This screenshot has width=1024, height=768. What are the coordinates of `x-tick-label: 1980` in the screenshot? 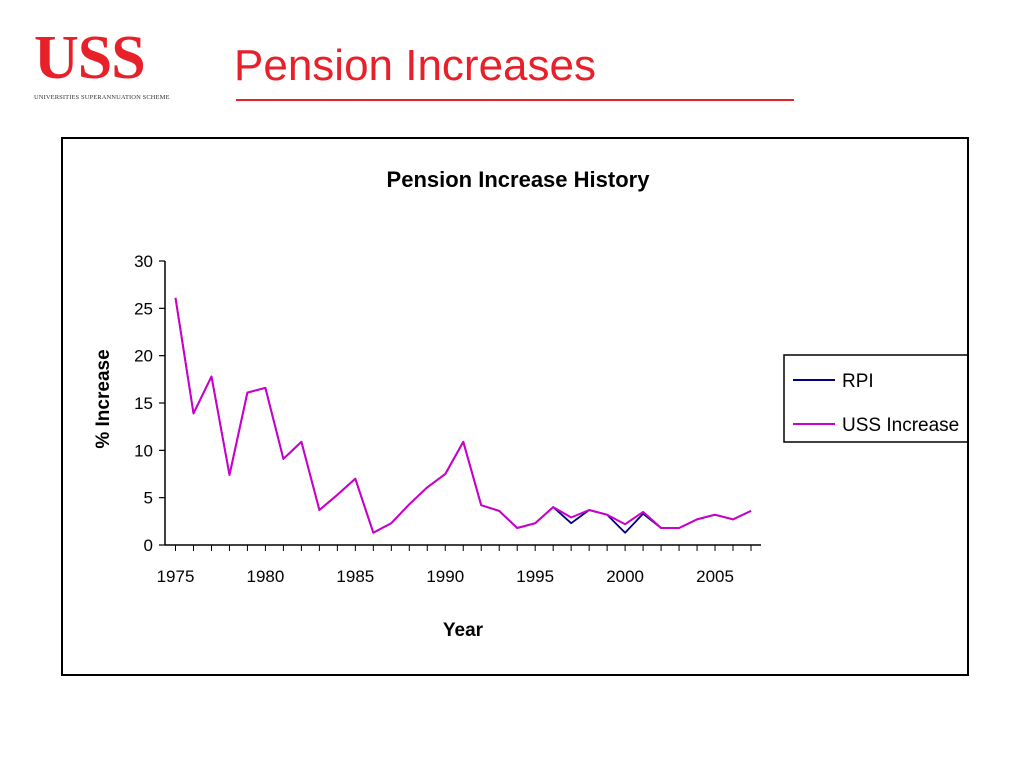 It's located at (266, 576).